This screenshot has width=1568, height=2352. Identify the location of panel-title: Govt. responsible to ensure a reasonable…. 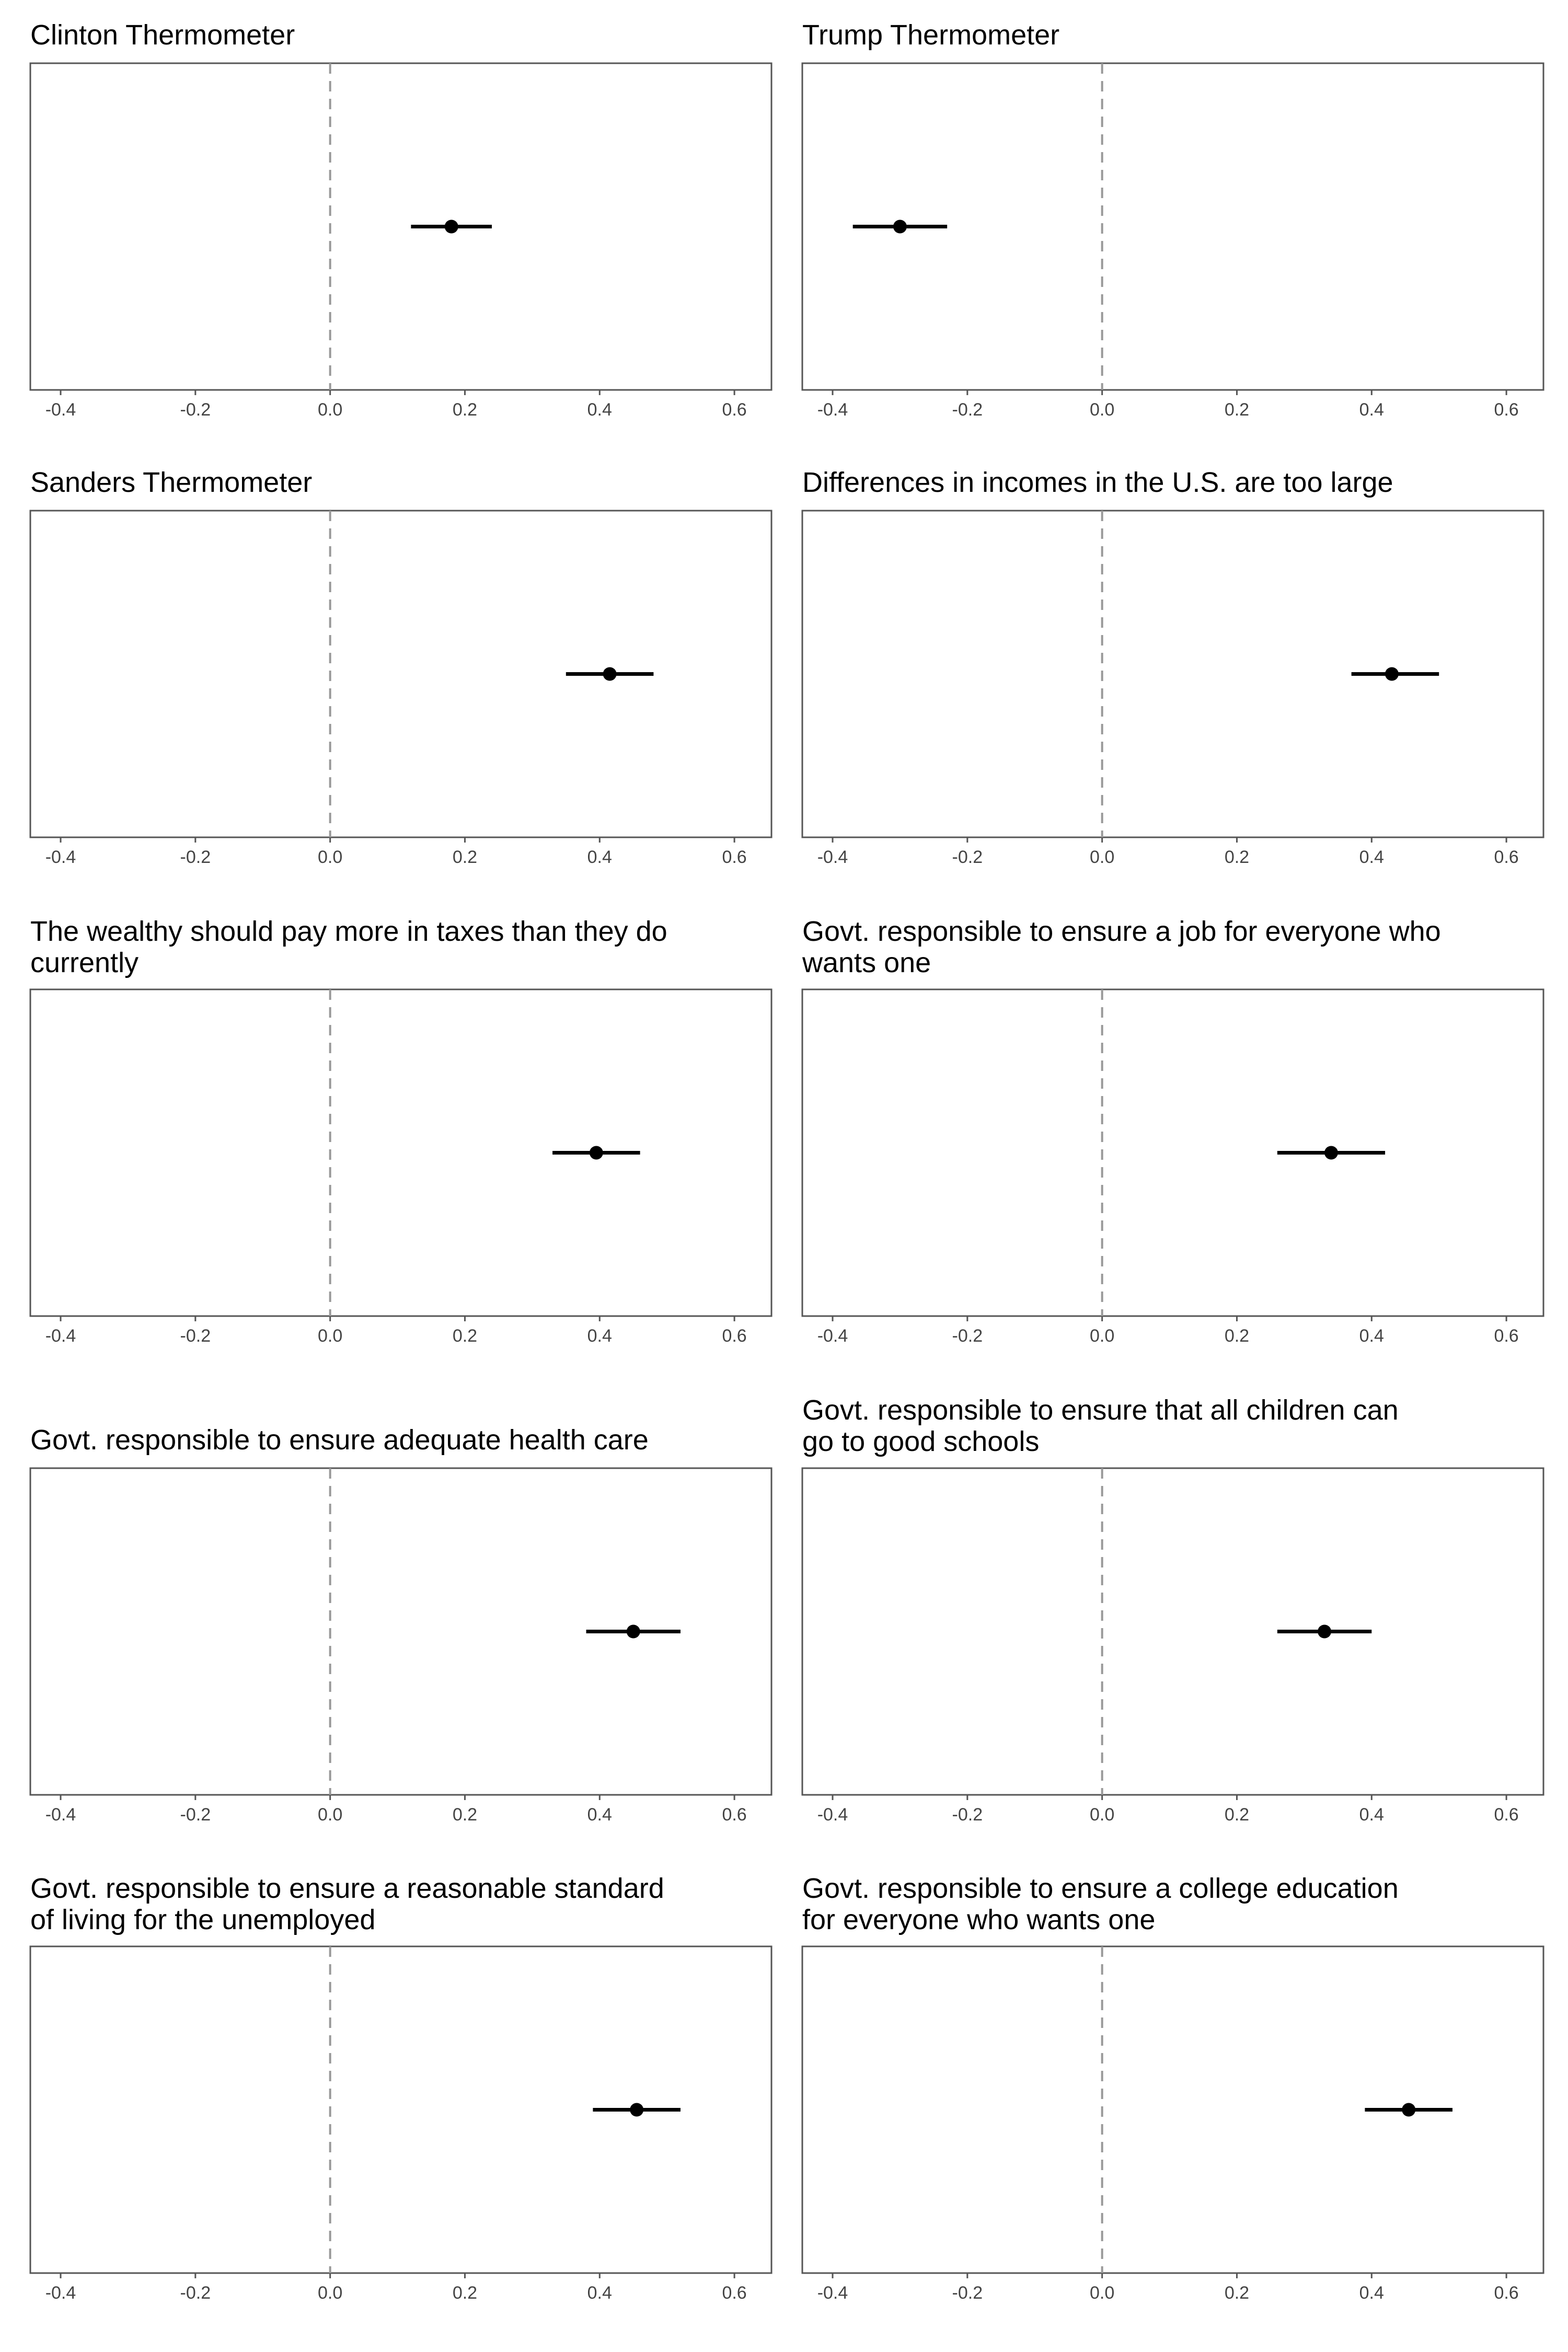
(347, 1888).